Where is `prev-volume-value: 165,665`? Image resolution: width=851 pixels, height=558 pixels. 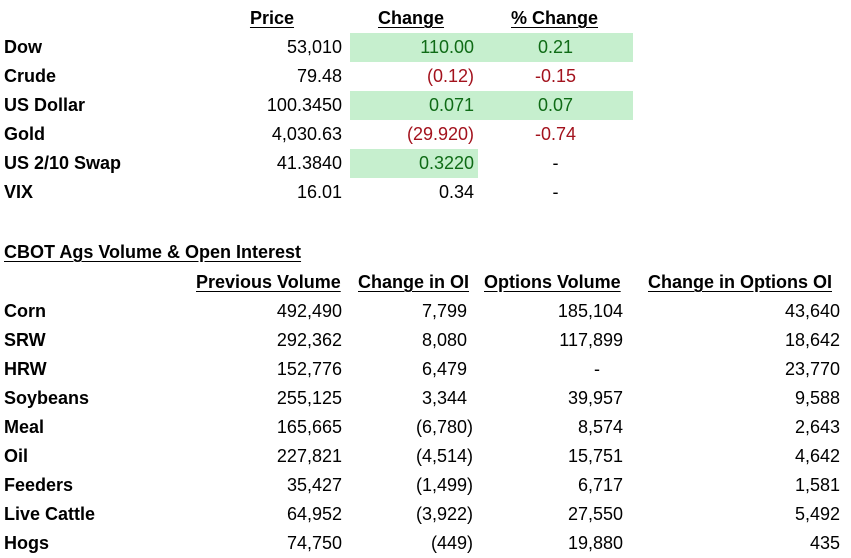
prev-volume-value: 165,665 is located at coordinates (309, 427).